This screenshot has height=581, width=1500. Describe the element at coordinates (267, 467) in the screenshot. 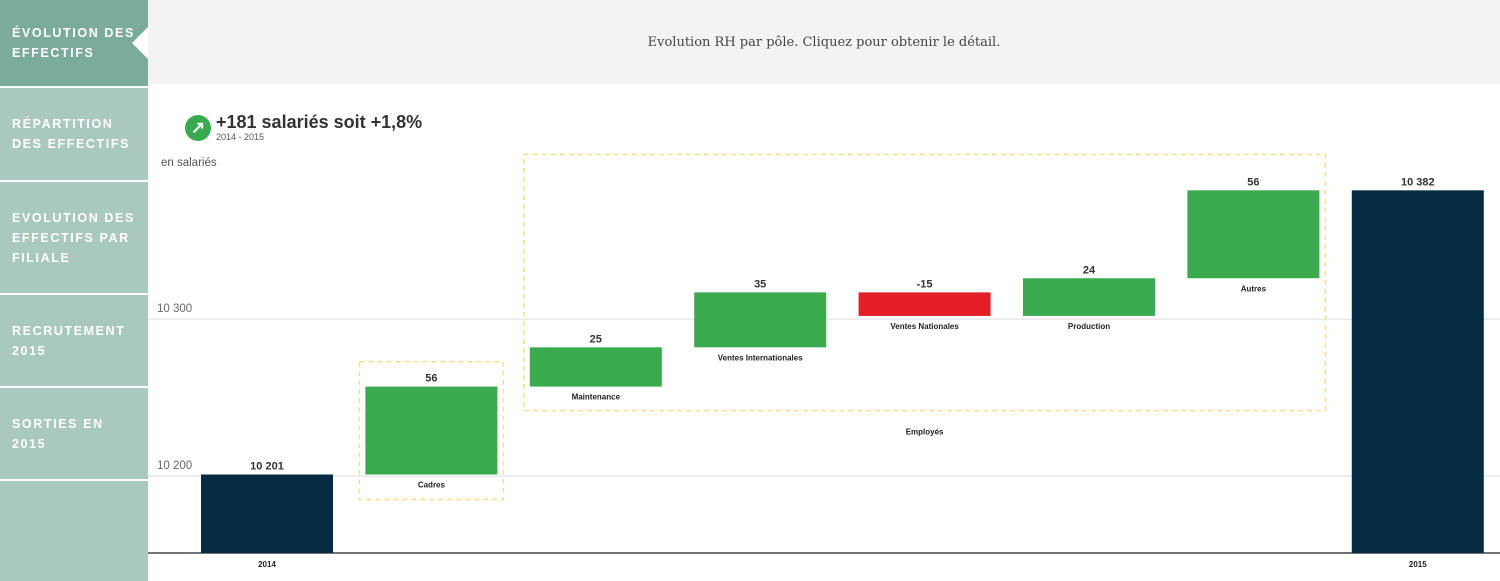

I see `data-label: 10 201` at that location.